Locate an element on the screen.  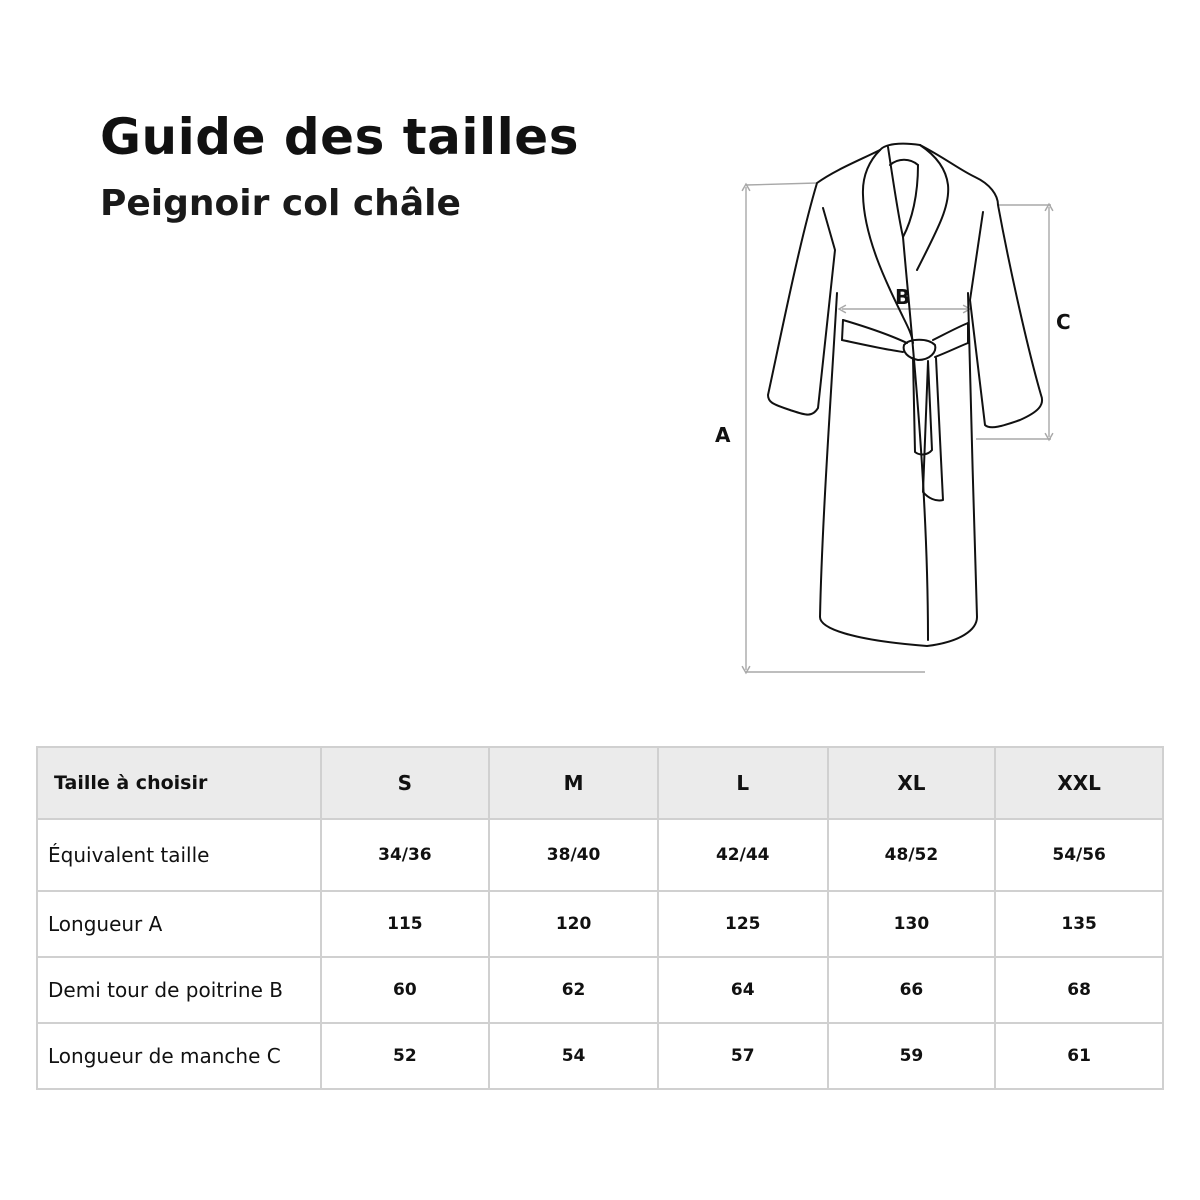
table-cell: 57 is located at coordinates (742, 1056).